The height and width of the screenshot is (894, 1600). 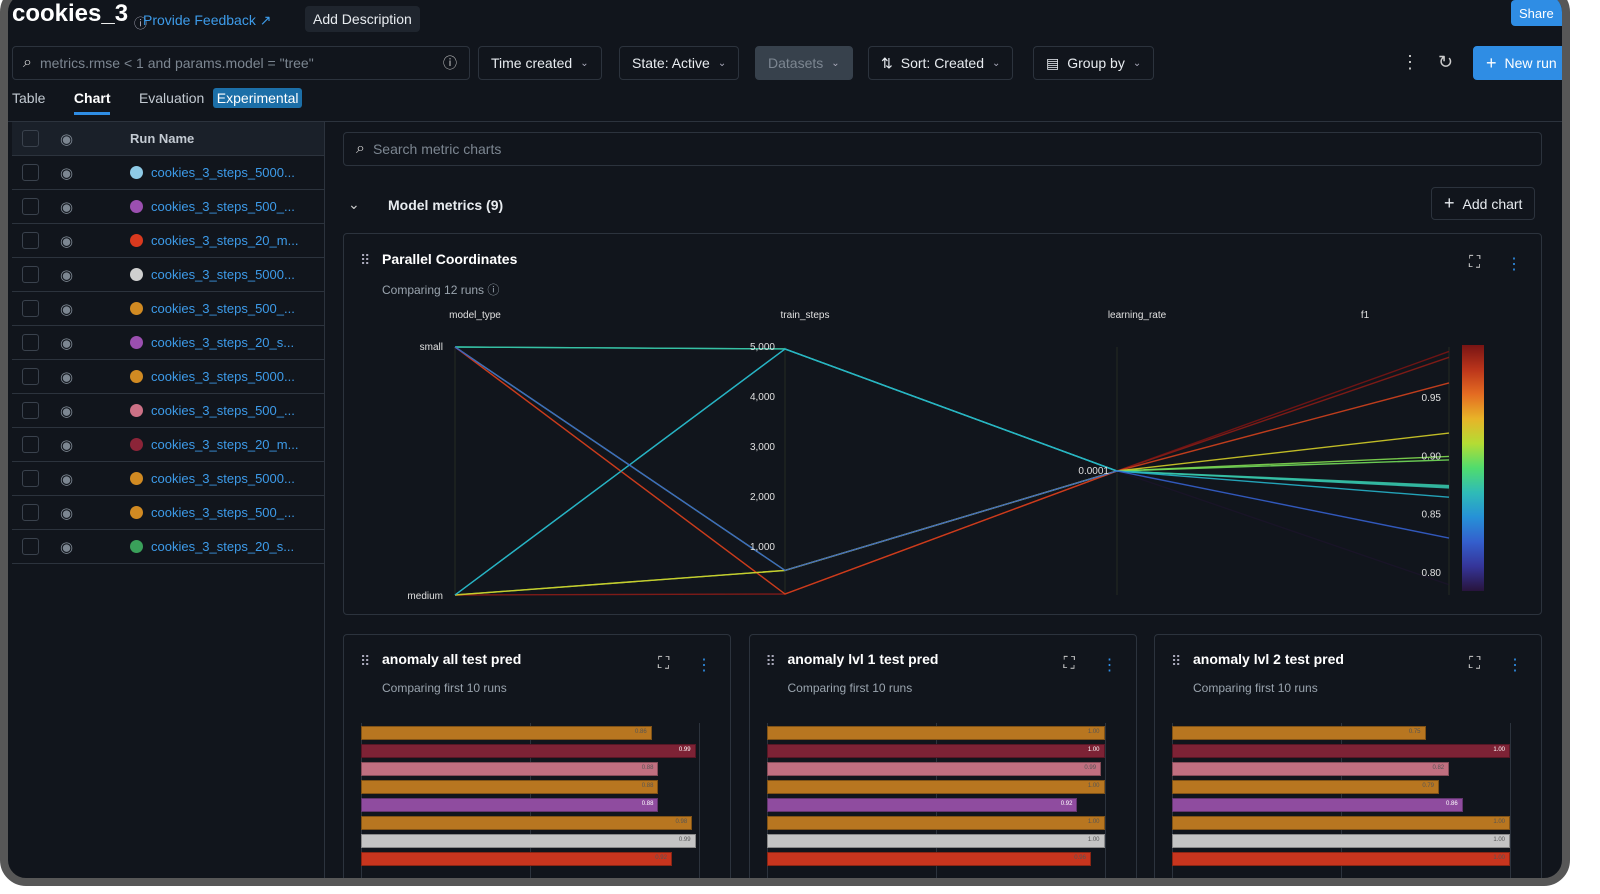 What do you see at coordinates (942, 149) in the screenshot?
I see `metric-chart-search: ⌕ Search metric charts` at bounding box center [942, 149].